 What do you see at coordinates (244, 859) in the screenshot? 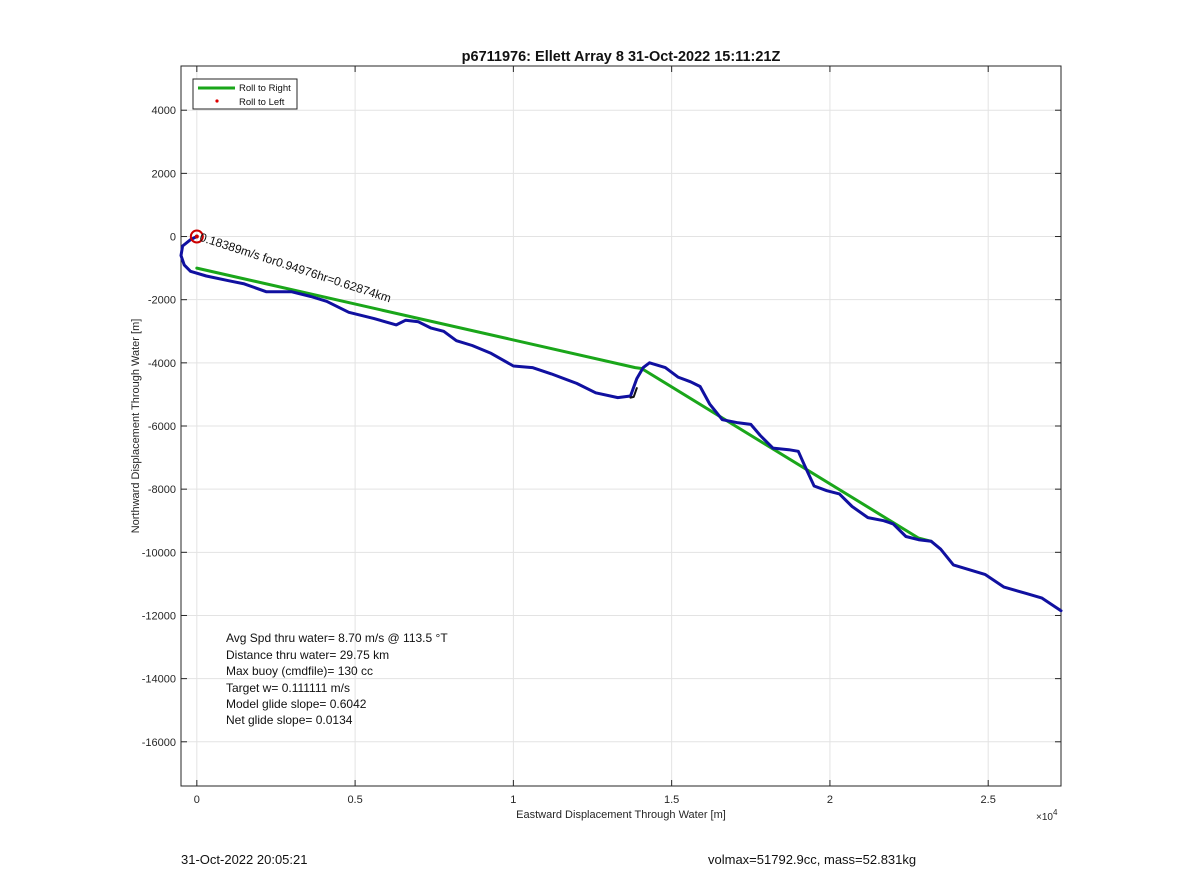
I see `footer-timestamp: 31-Oct-2022 20:05:21` at bounding box center [244, 859].